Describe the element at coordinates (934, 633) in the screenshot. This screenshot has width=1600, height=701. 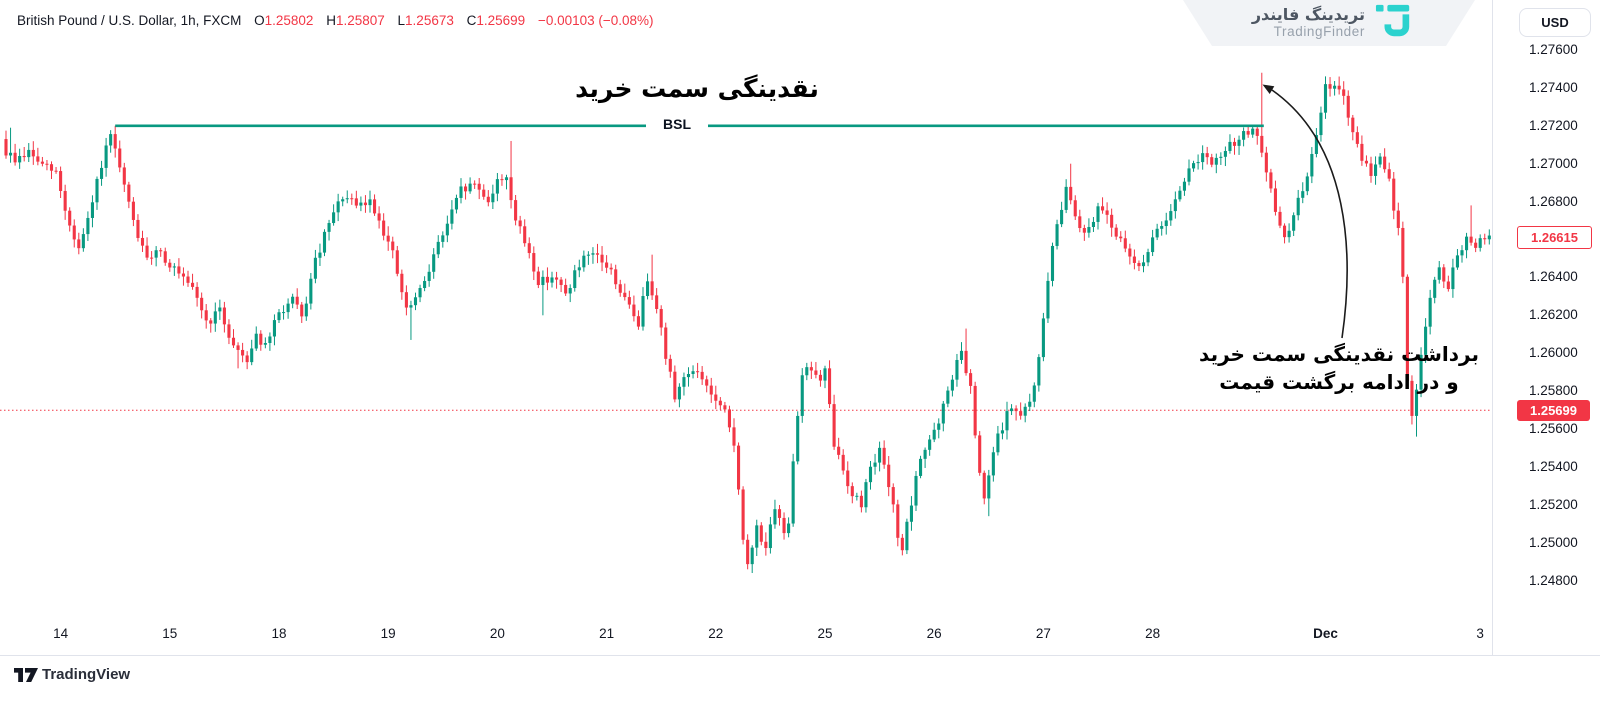
I see `date-label: 26` at that location.